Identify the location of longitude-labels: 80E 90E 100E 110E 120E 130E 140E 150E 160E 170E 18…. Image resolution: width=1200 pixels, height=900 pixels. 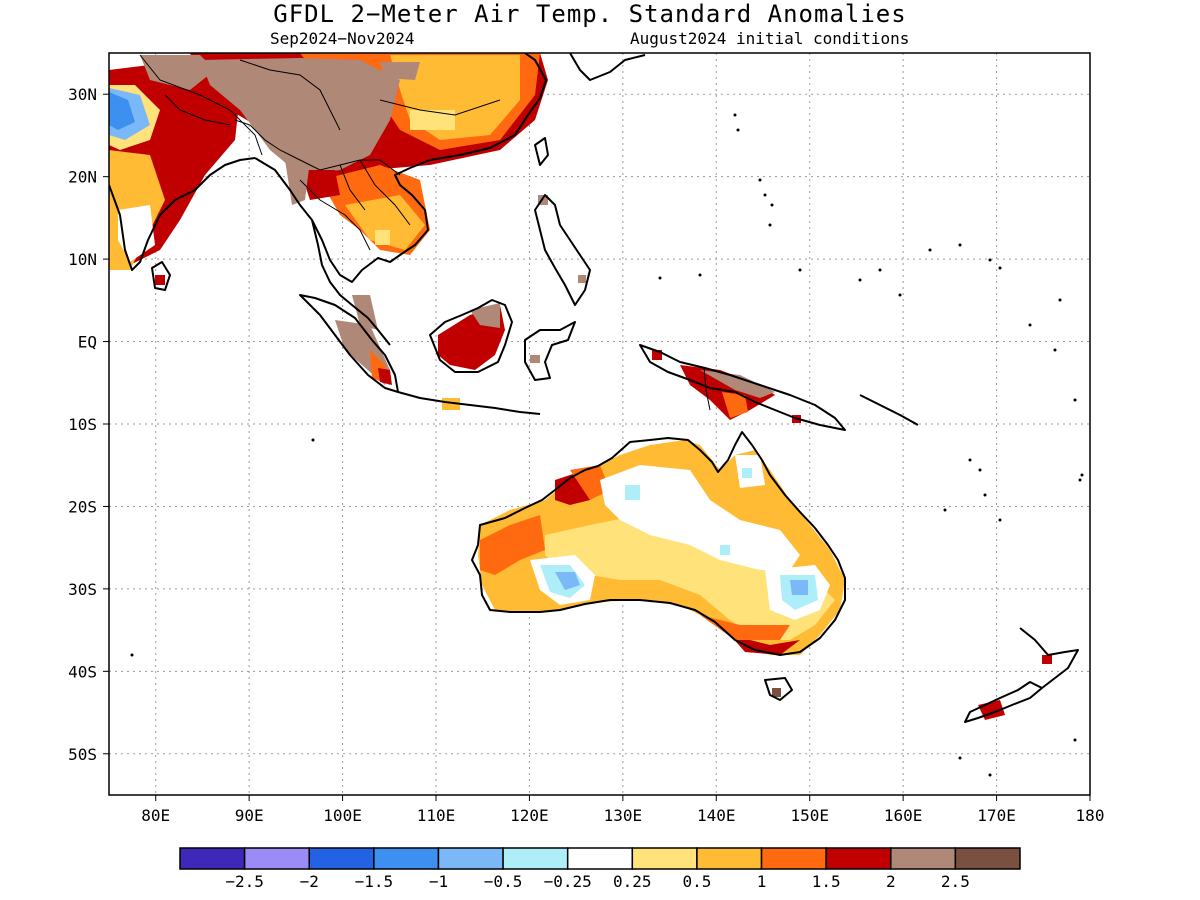
(622, 815).